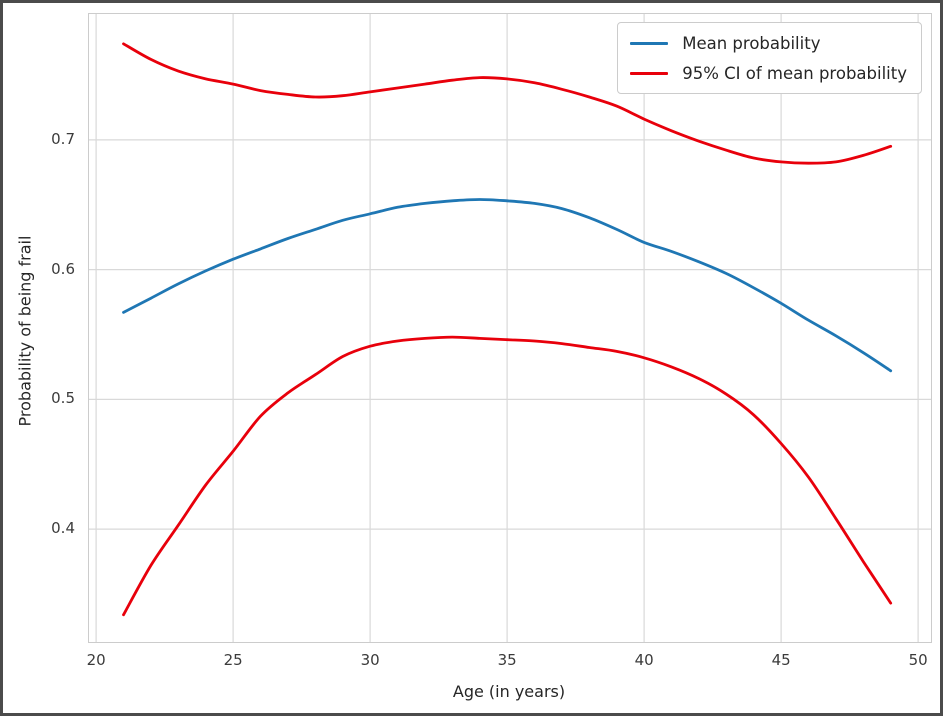 This screenshot has height=716, width=943. Describe the element at coordinates (63, 528) in the screenshot. I see `y-tick-label: 0.4` at that location.